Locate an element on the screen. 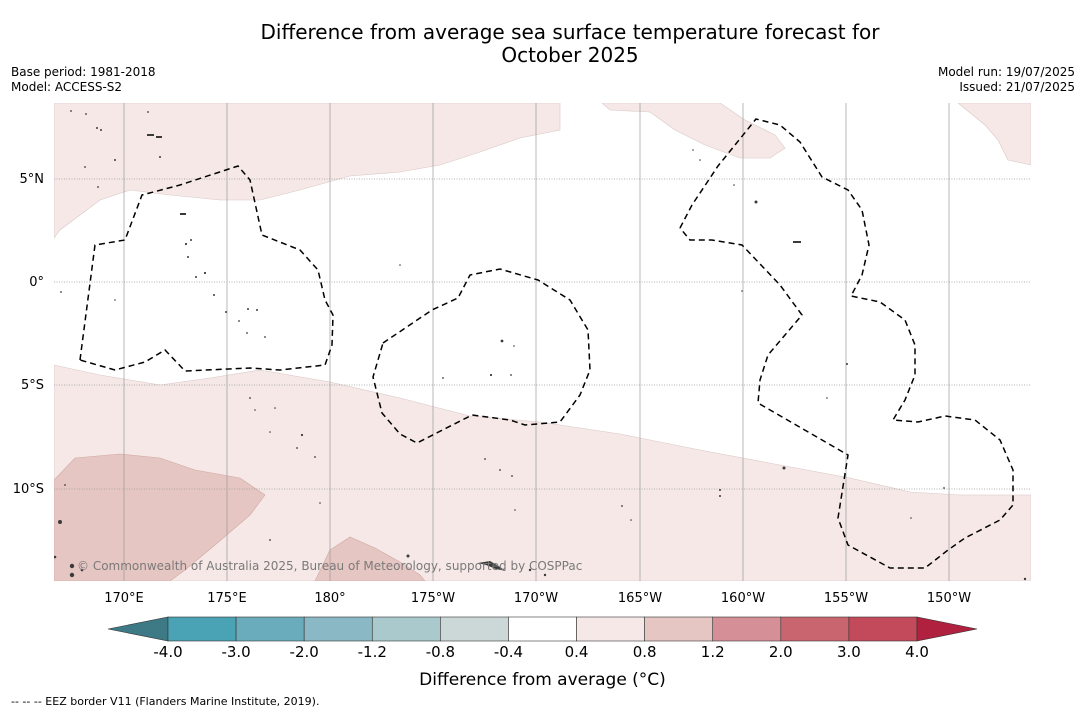 This screenshot has height=713, width=1085. colorbar is located at coordinates (542, 629).